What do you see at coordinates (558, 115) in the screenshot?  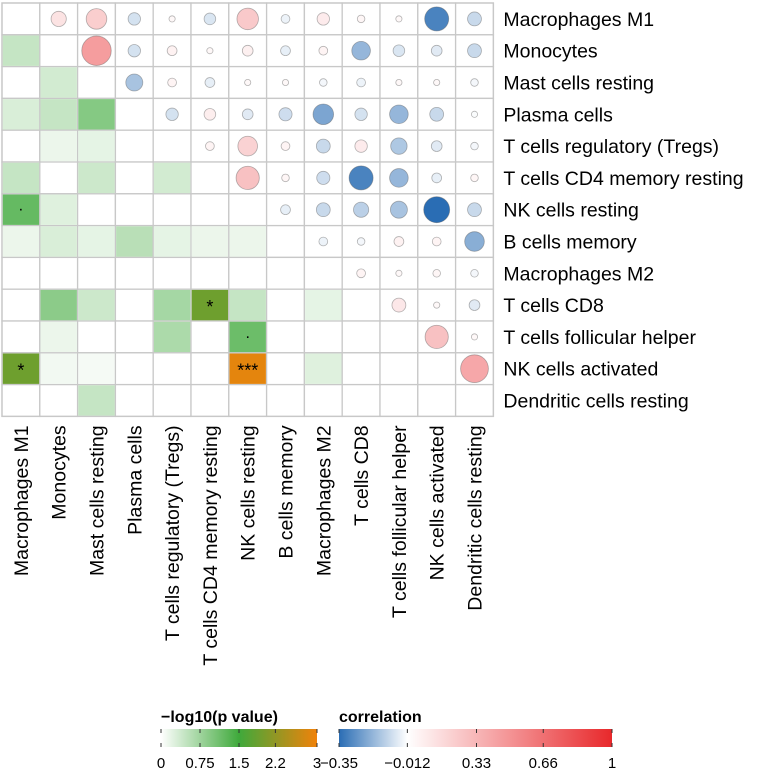 I see `row-label: Plasma cells` at bounding box center [558, 115].